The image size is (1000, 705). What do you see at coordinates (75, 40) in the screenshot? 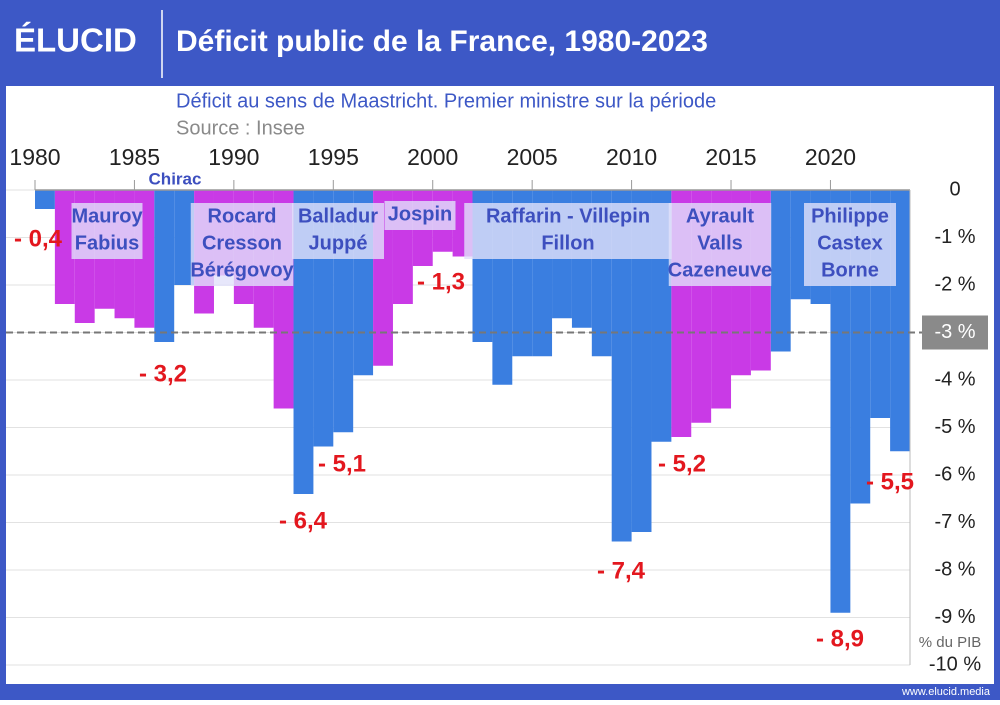
I see `logo: ÉLUCID` at bounding box center [75, 40].